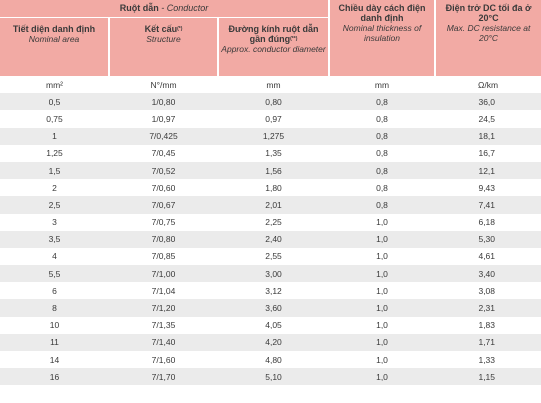  Describe the element at coordinates (54, 308) in the screenshot. I see `nominal-area-cell: 8` at that location.